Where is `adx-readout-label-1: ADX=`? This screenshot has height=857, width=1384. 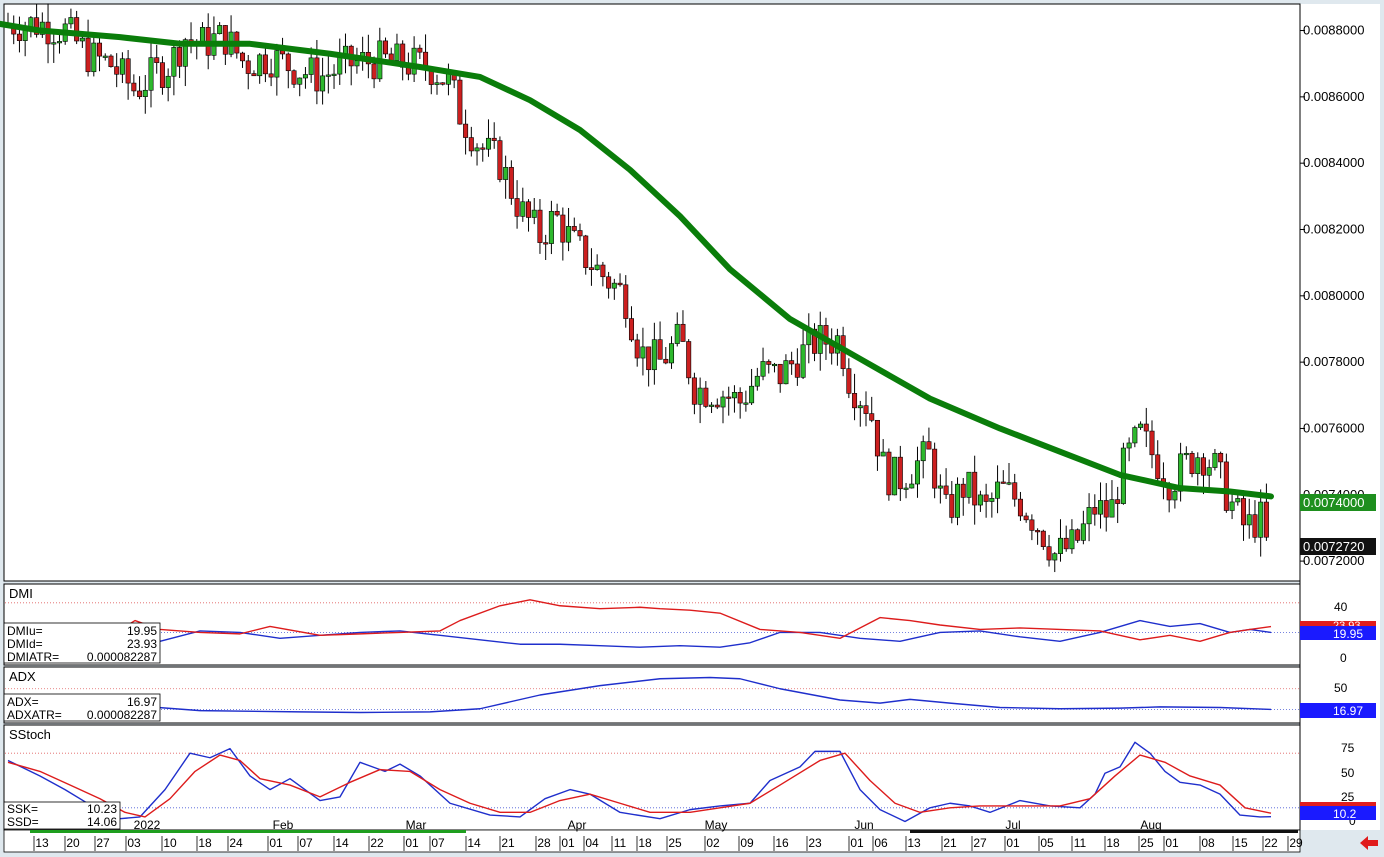
adx-readout-label-1: ADX= is located at coordinates (23, 702).